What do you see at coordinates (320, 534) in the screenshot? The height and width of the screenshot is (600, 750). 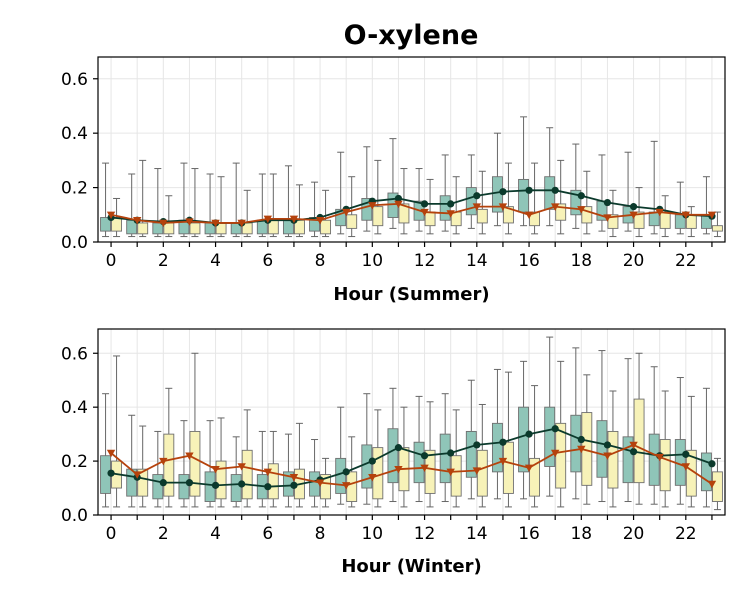 I see `x-tick-label: 8` at bounding box center [320, 534].